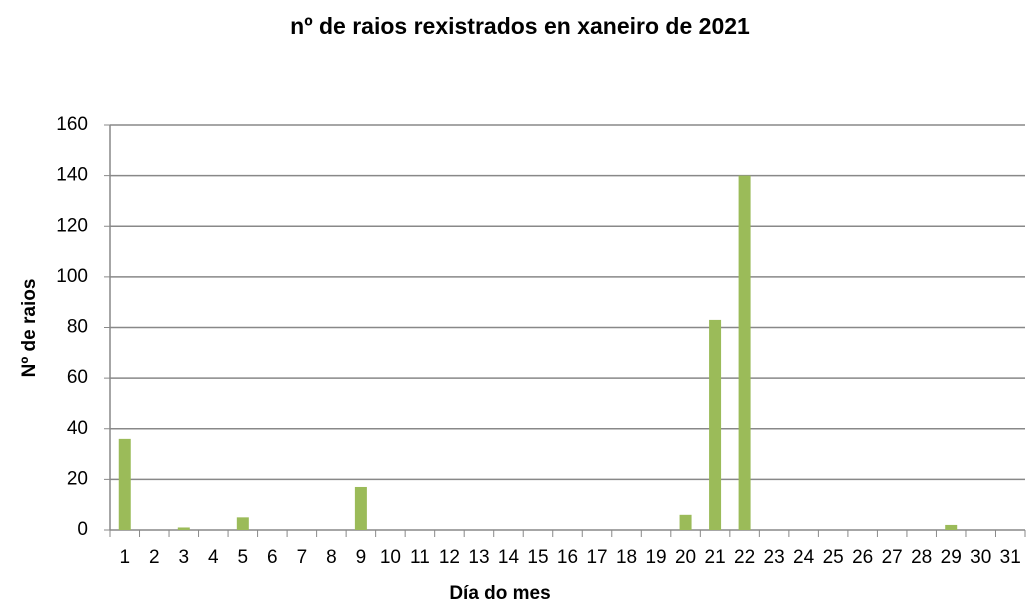 This screenshot has width=1031, height=607. I want to click on x-tick-label: 24, so click(804, 557).